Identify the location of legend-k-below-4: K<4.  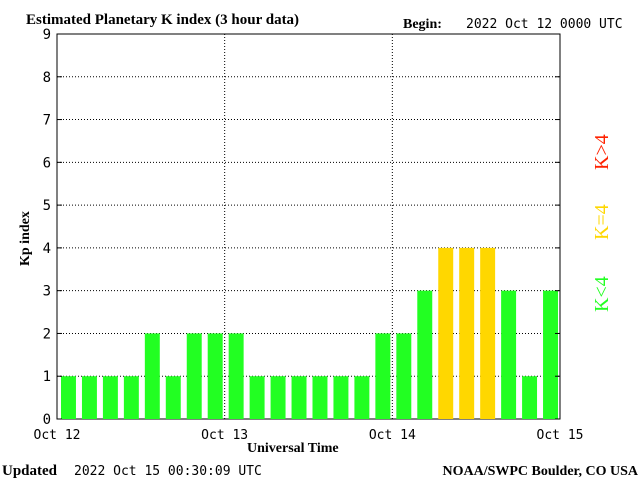
(602, 294).